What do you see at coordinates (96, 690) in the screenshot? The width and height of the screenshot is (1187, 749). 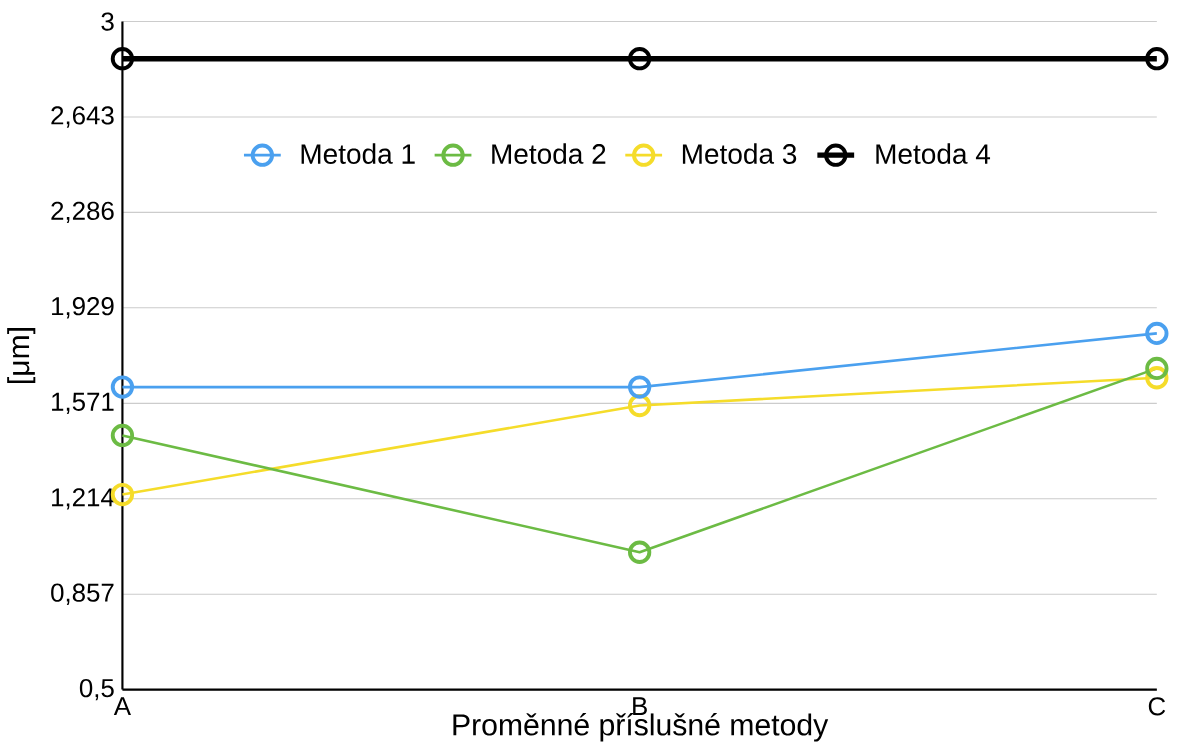 I see `y-tick-label: 0,5` at bounding box center [96, 690].